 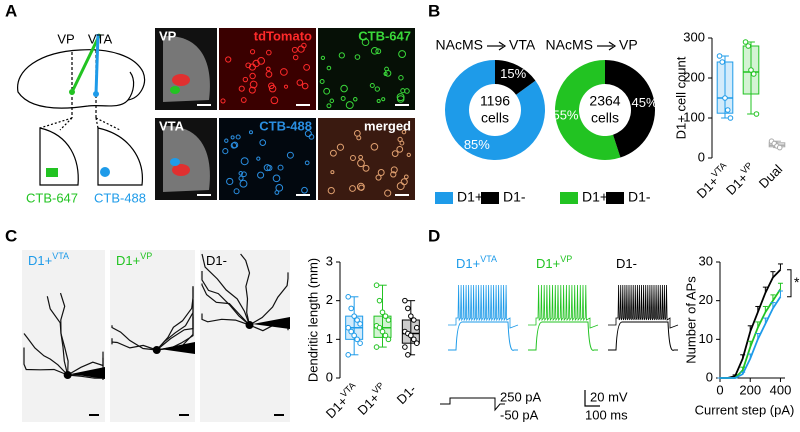 What do you see at coordinates (285, 125) in the screenshot?
I see `image-label: CTB-488` at bounding box center [285, 125].